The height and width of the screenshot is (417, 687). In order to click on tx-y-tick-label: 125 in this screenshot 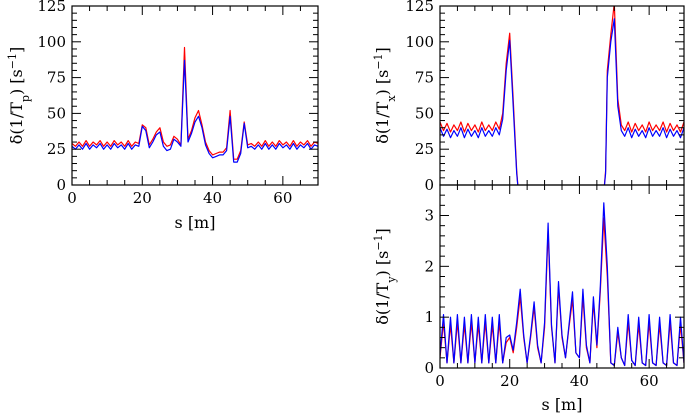, I will do `click(419, 7)`.